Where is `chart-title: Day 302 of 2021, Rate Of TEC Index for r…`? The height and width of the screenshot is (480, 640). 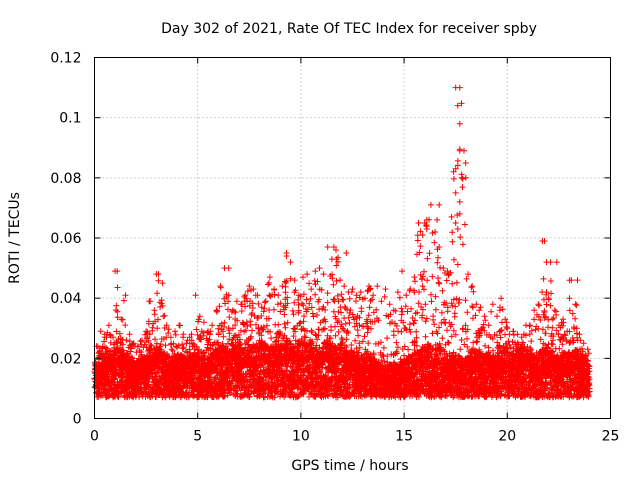
chart-title: Day 302 of 2021, Rate Of TEC Index for r… is located at coordinates (349, 29).